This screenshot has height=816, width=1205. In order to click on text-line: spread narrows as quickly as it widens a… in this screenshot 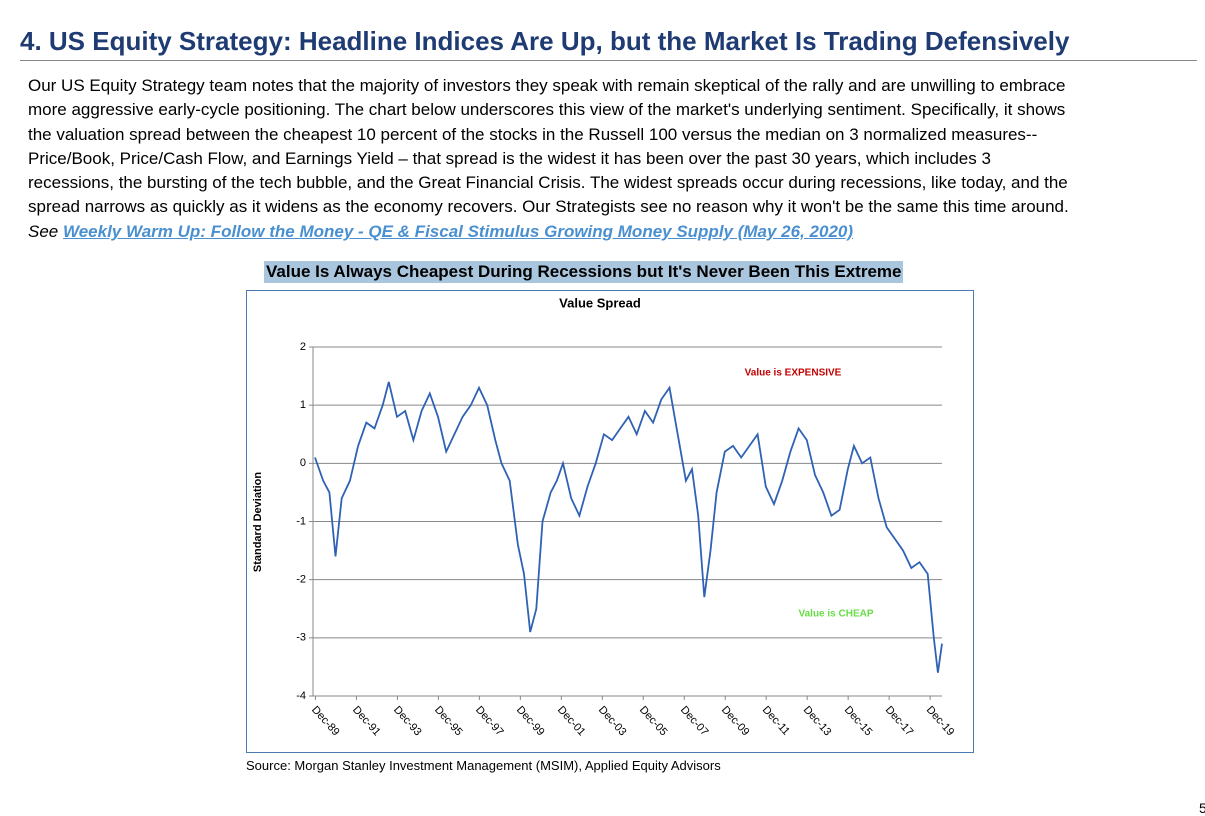, I will do `click(548, 207)`.